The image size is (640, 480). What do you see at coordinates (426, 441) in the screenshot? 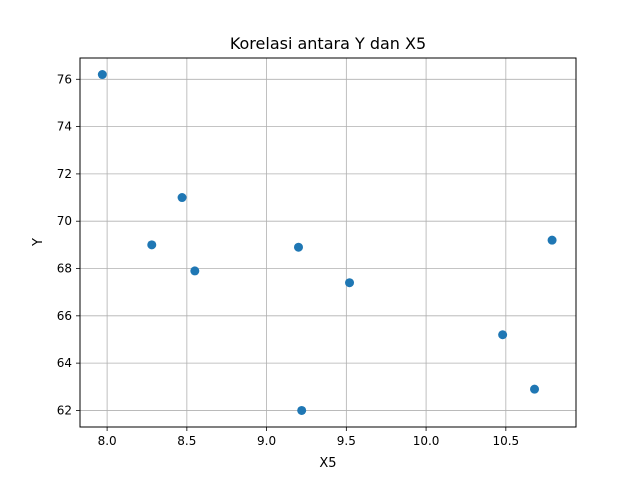
I see `x-tick-label: 10.0` at bounding box center [426, 441].